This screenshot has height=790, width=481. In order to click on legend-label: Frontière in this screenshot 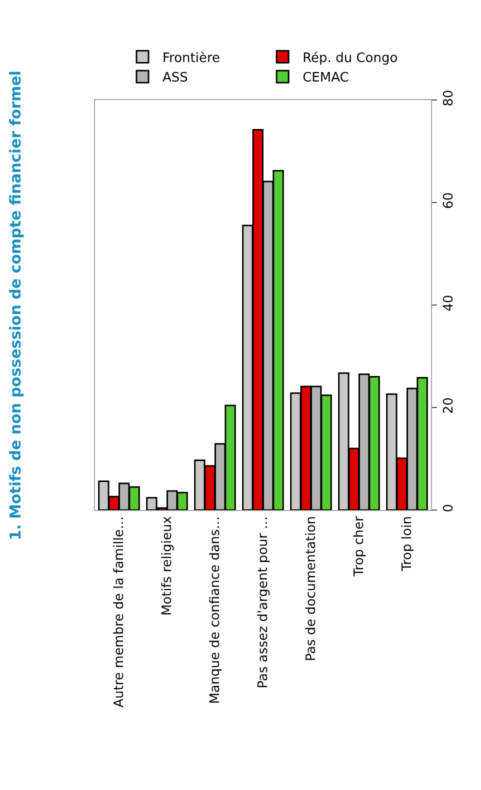, I will do `click(191, 58)`.